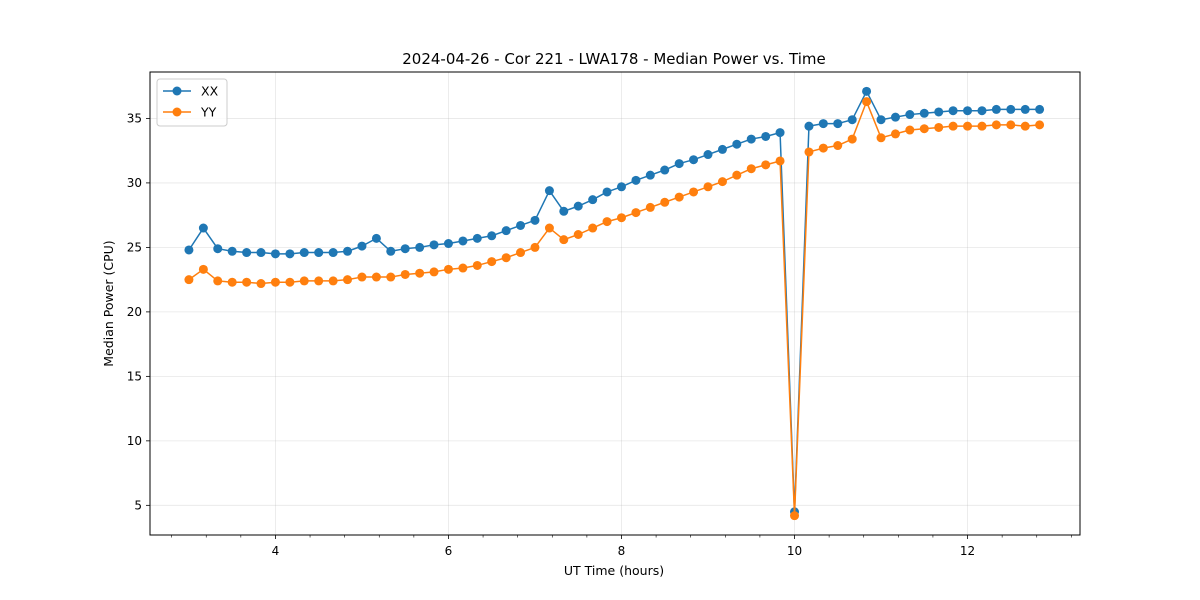  What do you see at coordinates (134, 247) in the screenshot?
I see `y-tick-label: 25` at bounding box center [134, 247].